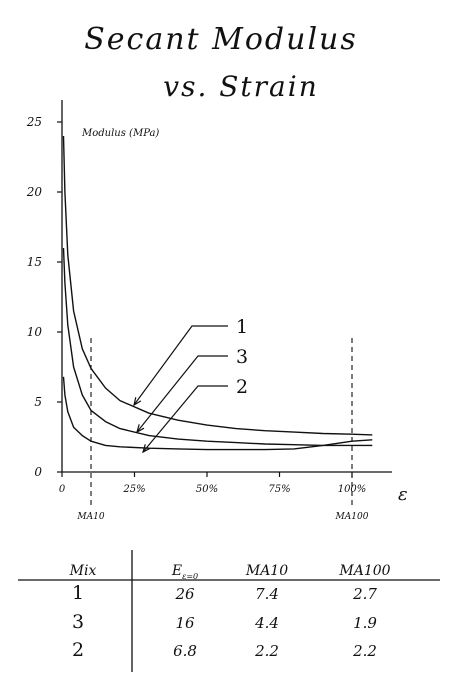  I want to click on chart-title-line2: vs. Strain, so click(241, 86).